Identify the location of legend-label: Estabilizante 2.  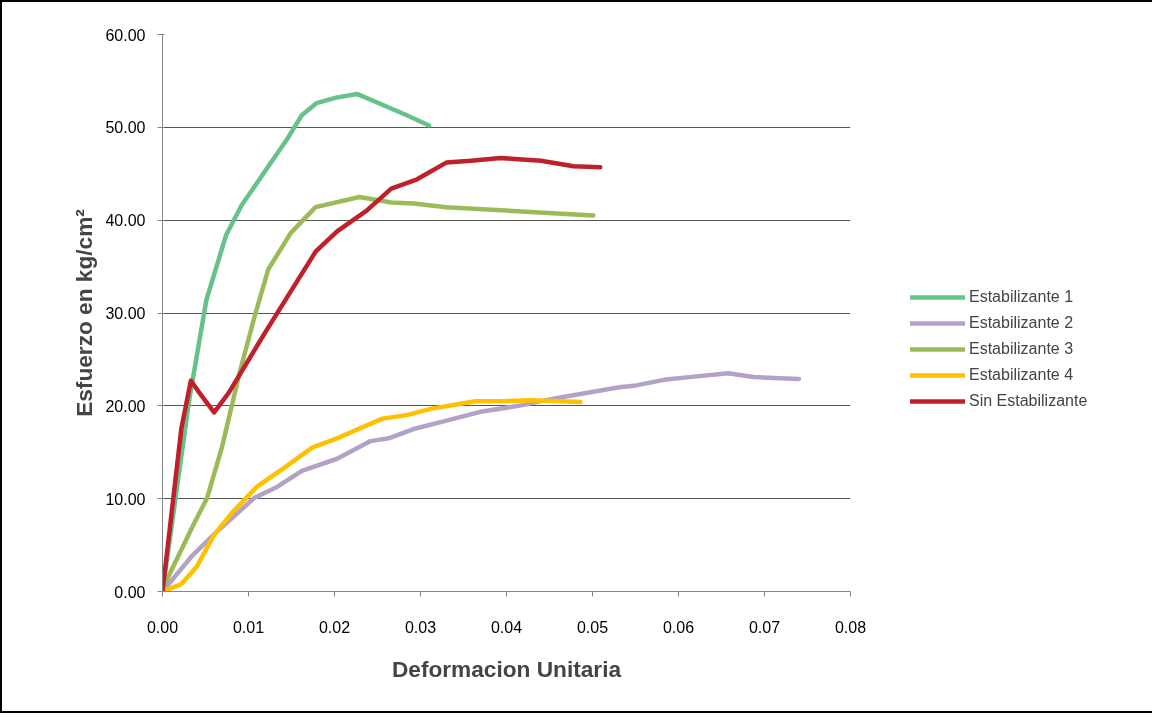
(1021, 323).